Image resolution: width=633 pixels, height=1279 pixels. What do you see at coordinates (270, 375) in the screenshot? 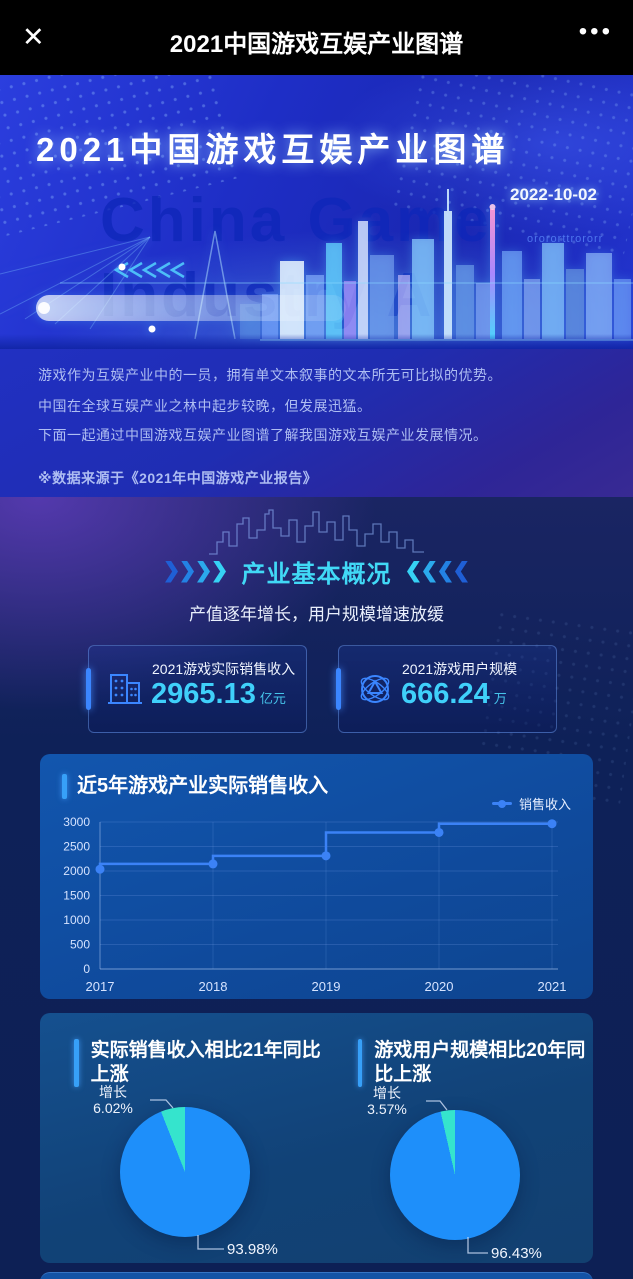
I see `intro-line: 游戏作为互娱产业中的一员，拥有单文本叙事的文本所无可比拟的优势。` at bounding box center [270, 375].